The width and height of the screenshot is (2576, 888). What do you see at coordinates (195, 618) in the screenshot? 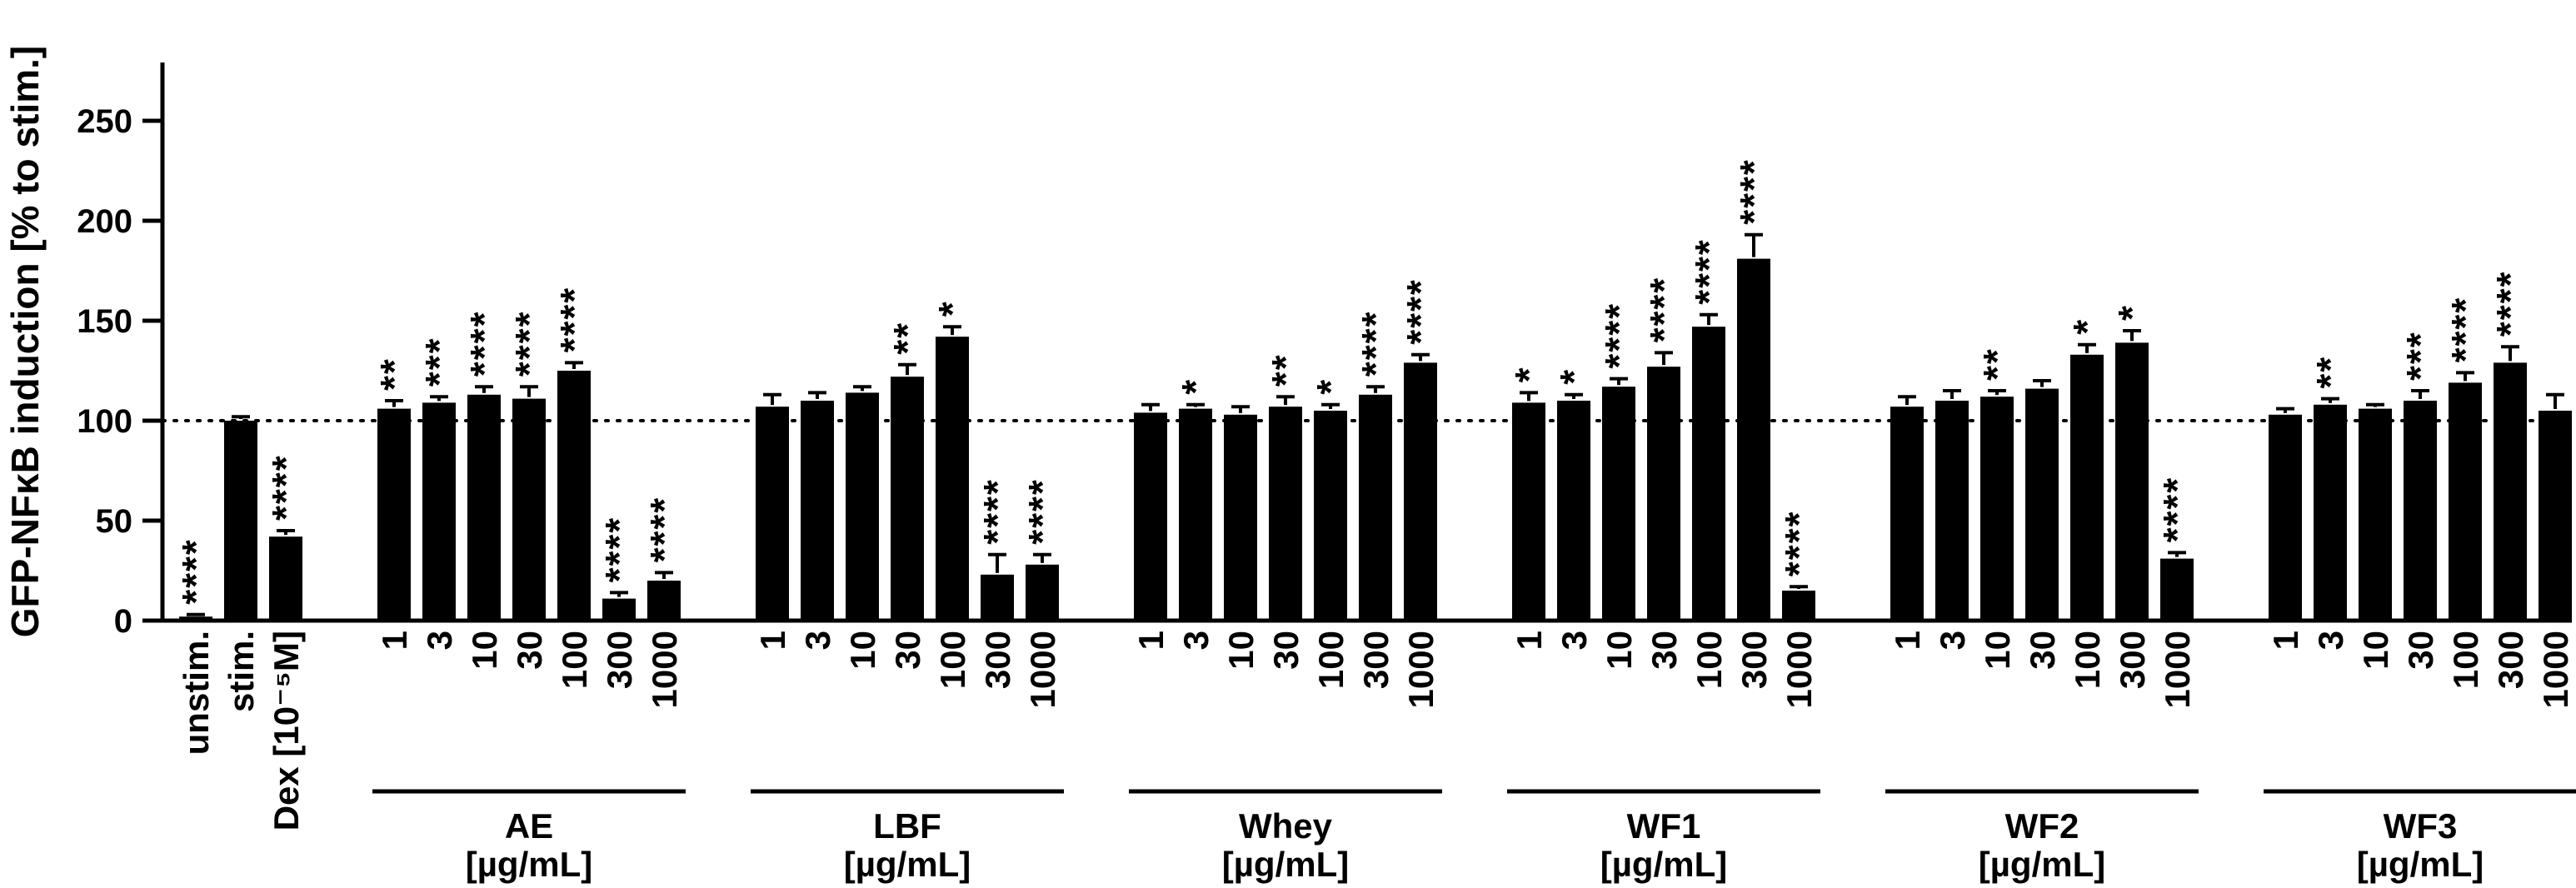
I see `bar-controls-unstim` at bounding box center [195, 618].